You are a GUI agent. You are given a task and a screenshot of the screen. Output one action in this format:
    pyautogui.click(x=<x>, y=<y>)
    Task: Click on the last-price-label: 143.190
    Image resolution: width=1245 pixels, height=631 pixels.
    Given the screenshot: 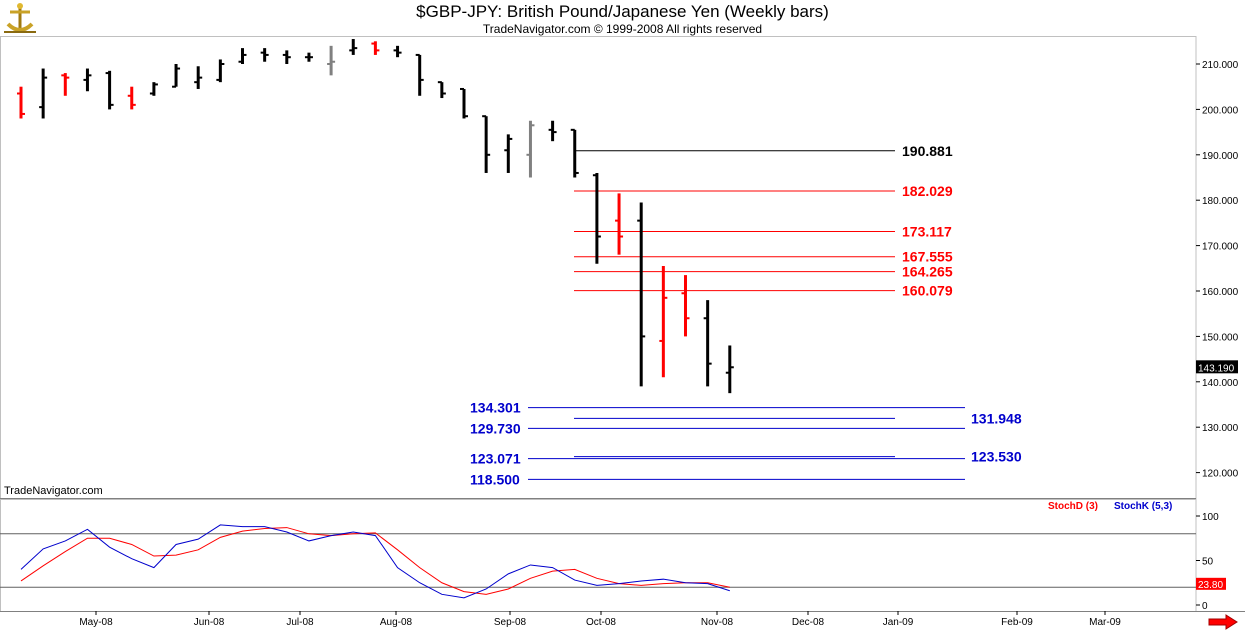 What is the action you would take?
    pyautogui.click(x=1216, y=368)
    